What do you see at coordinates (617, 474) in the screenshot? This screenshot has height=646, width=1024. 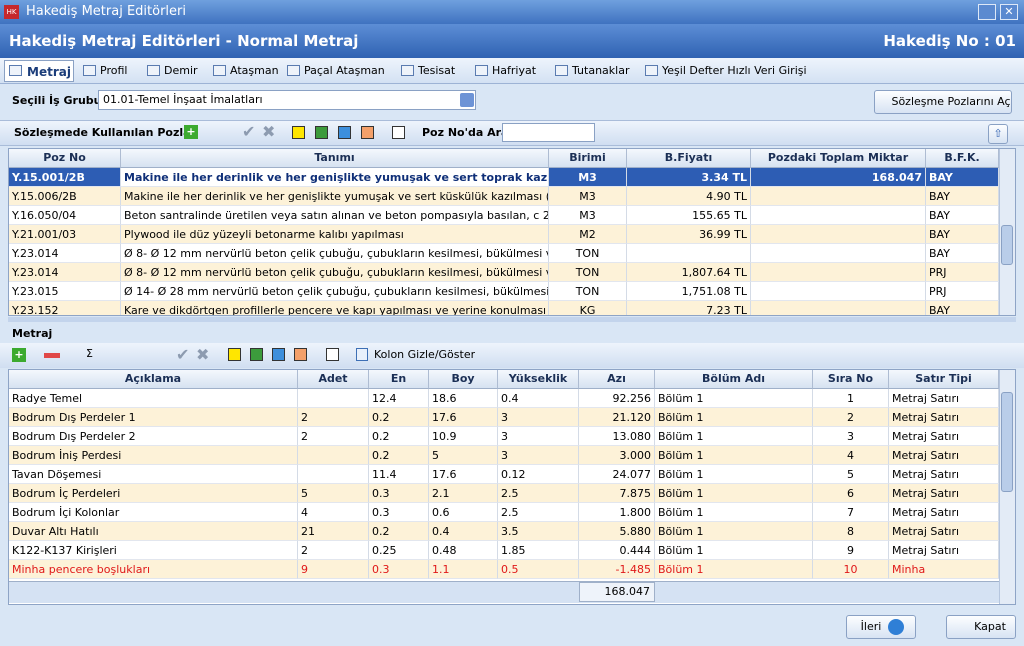 I see `table-cell: 24.077` at bounding box center [617, 474].